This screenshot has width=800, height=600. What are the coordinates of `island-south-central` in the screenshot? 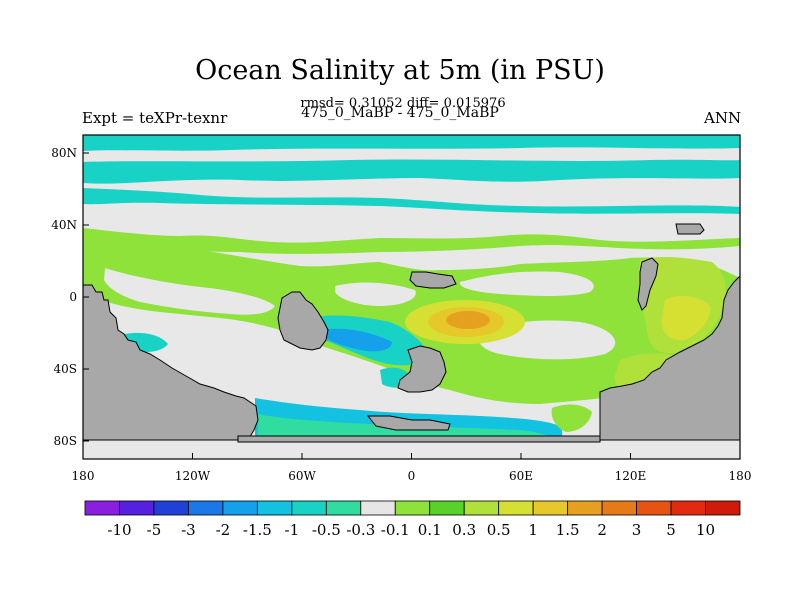 It's located at (422, 369).